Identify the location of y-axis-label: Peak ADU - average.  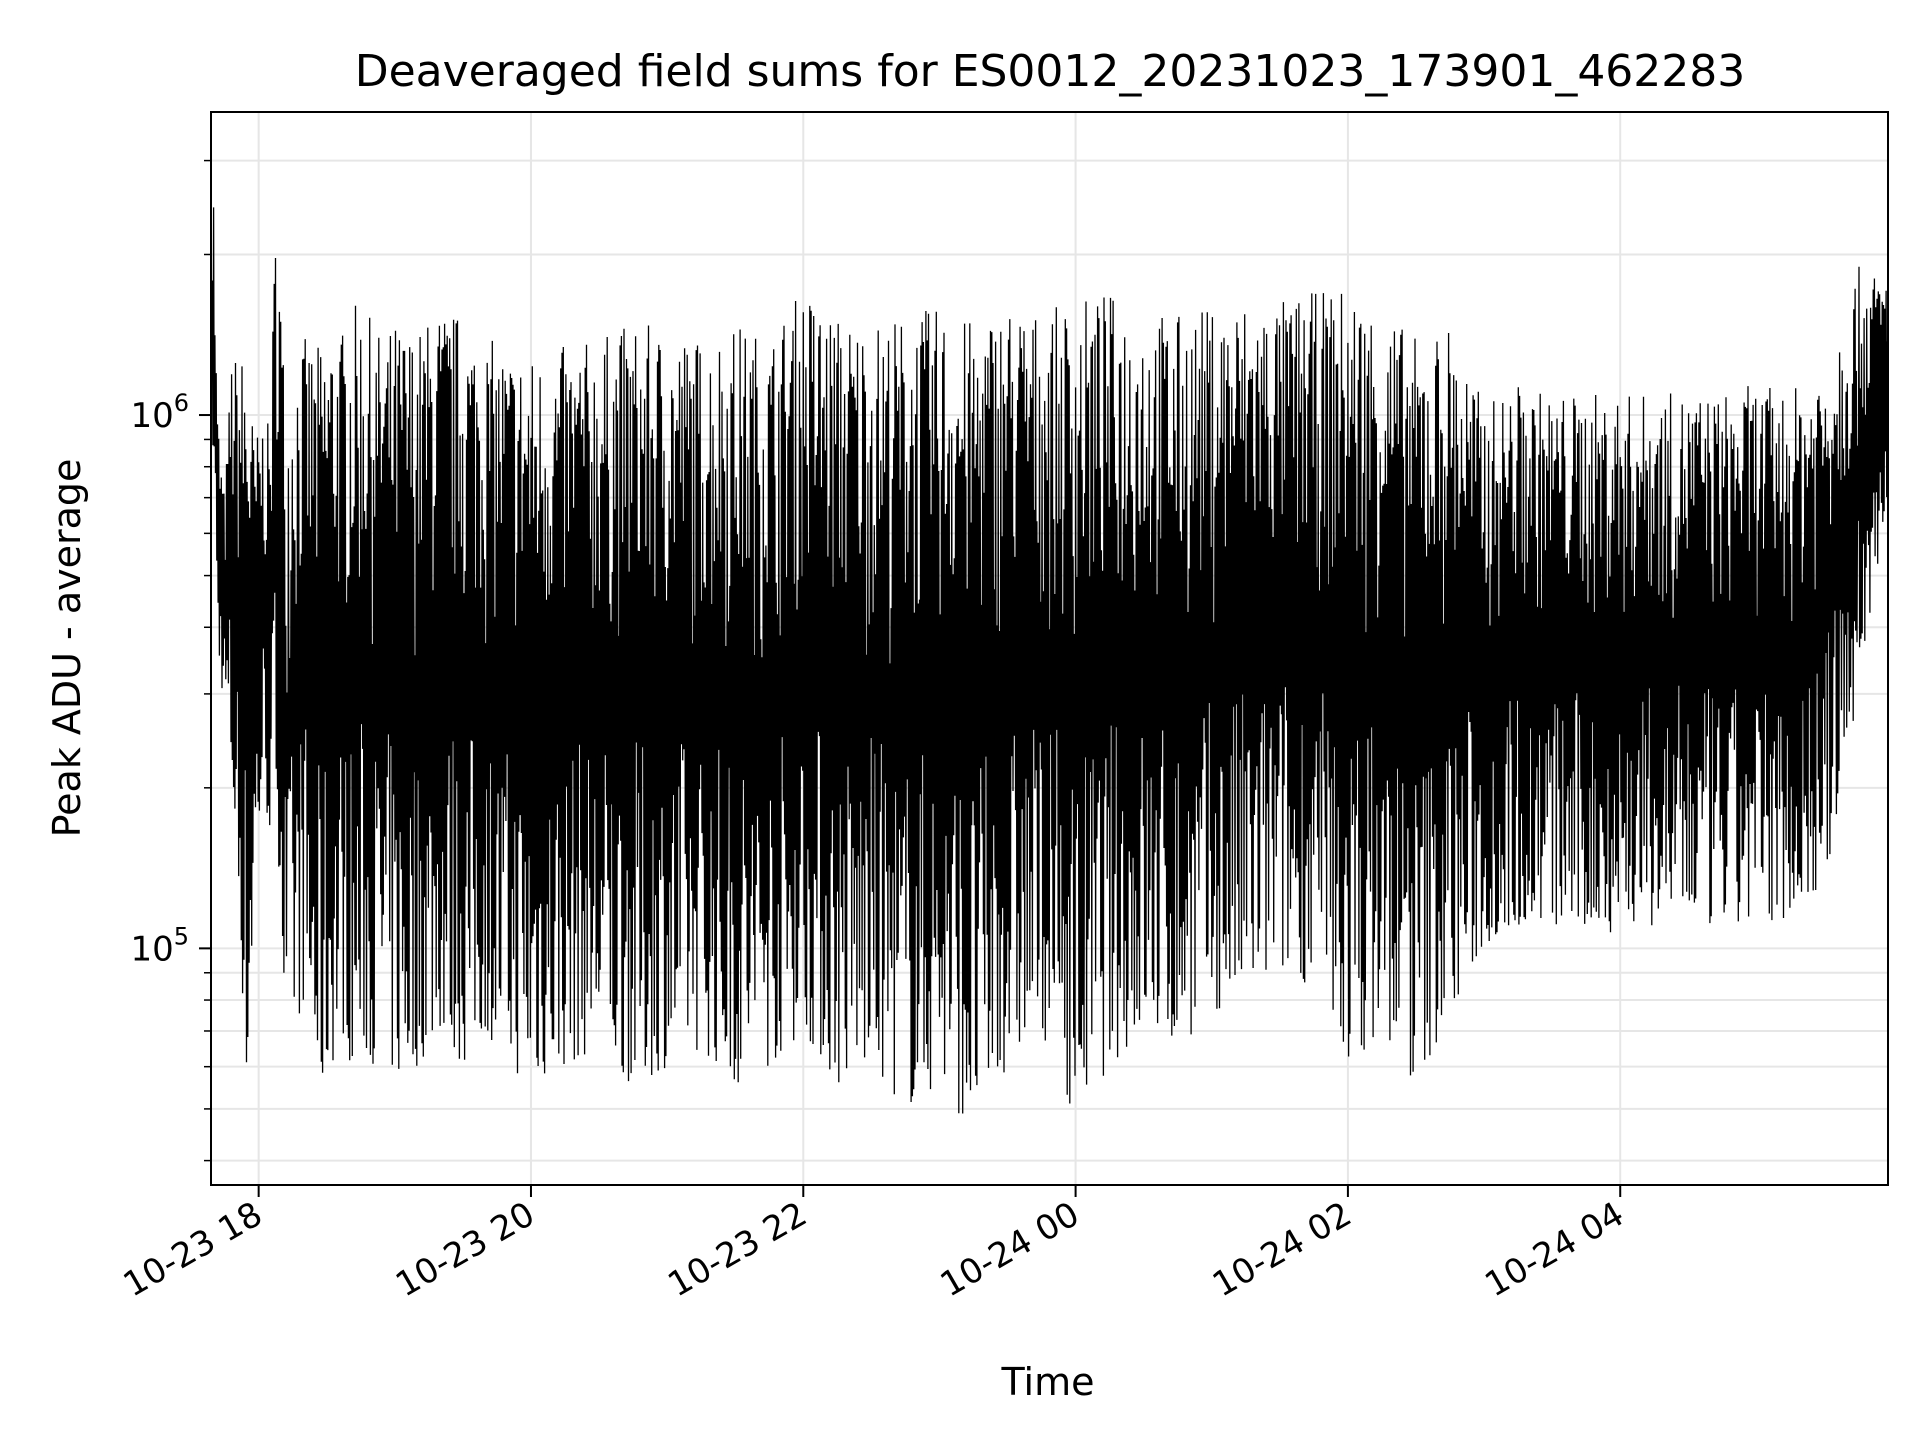
(67, 648).